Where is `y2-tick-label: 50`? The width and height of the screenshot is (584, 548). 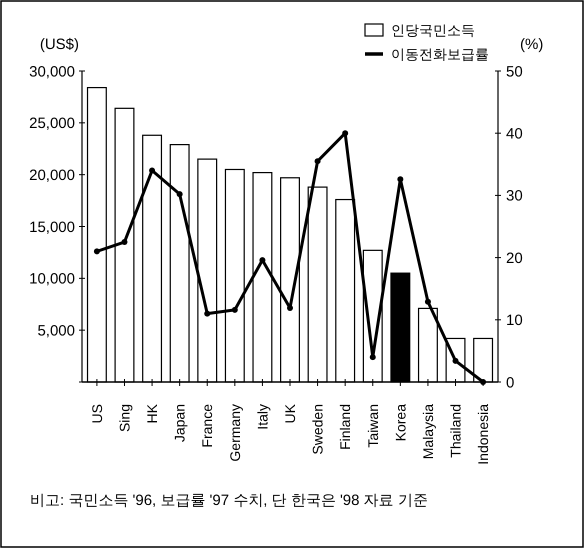
y2-tick-label: 50 is located at coordinates (514, 71).